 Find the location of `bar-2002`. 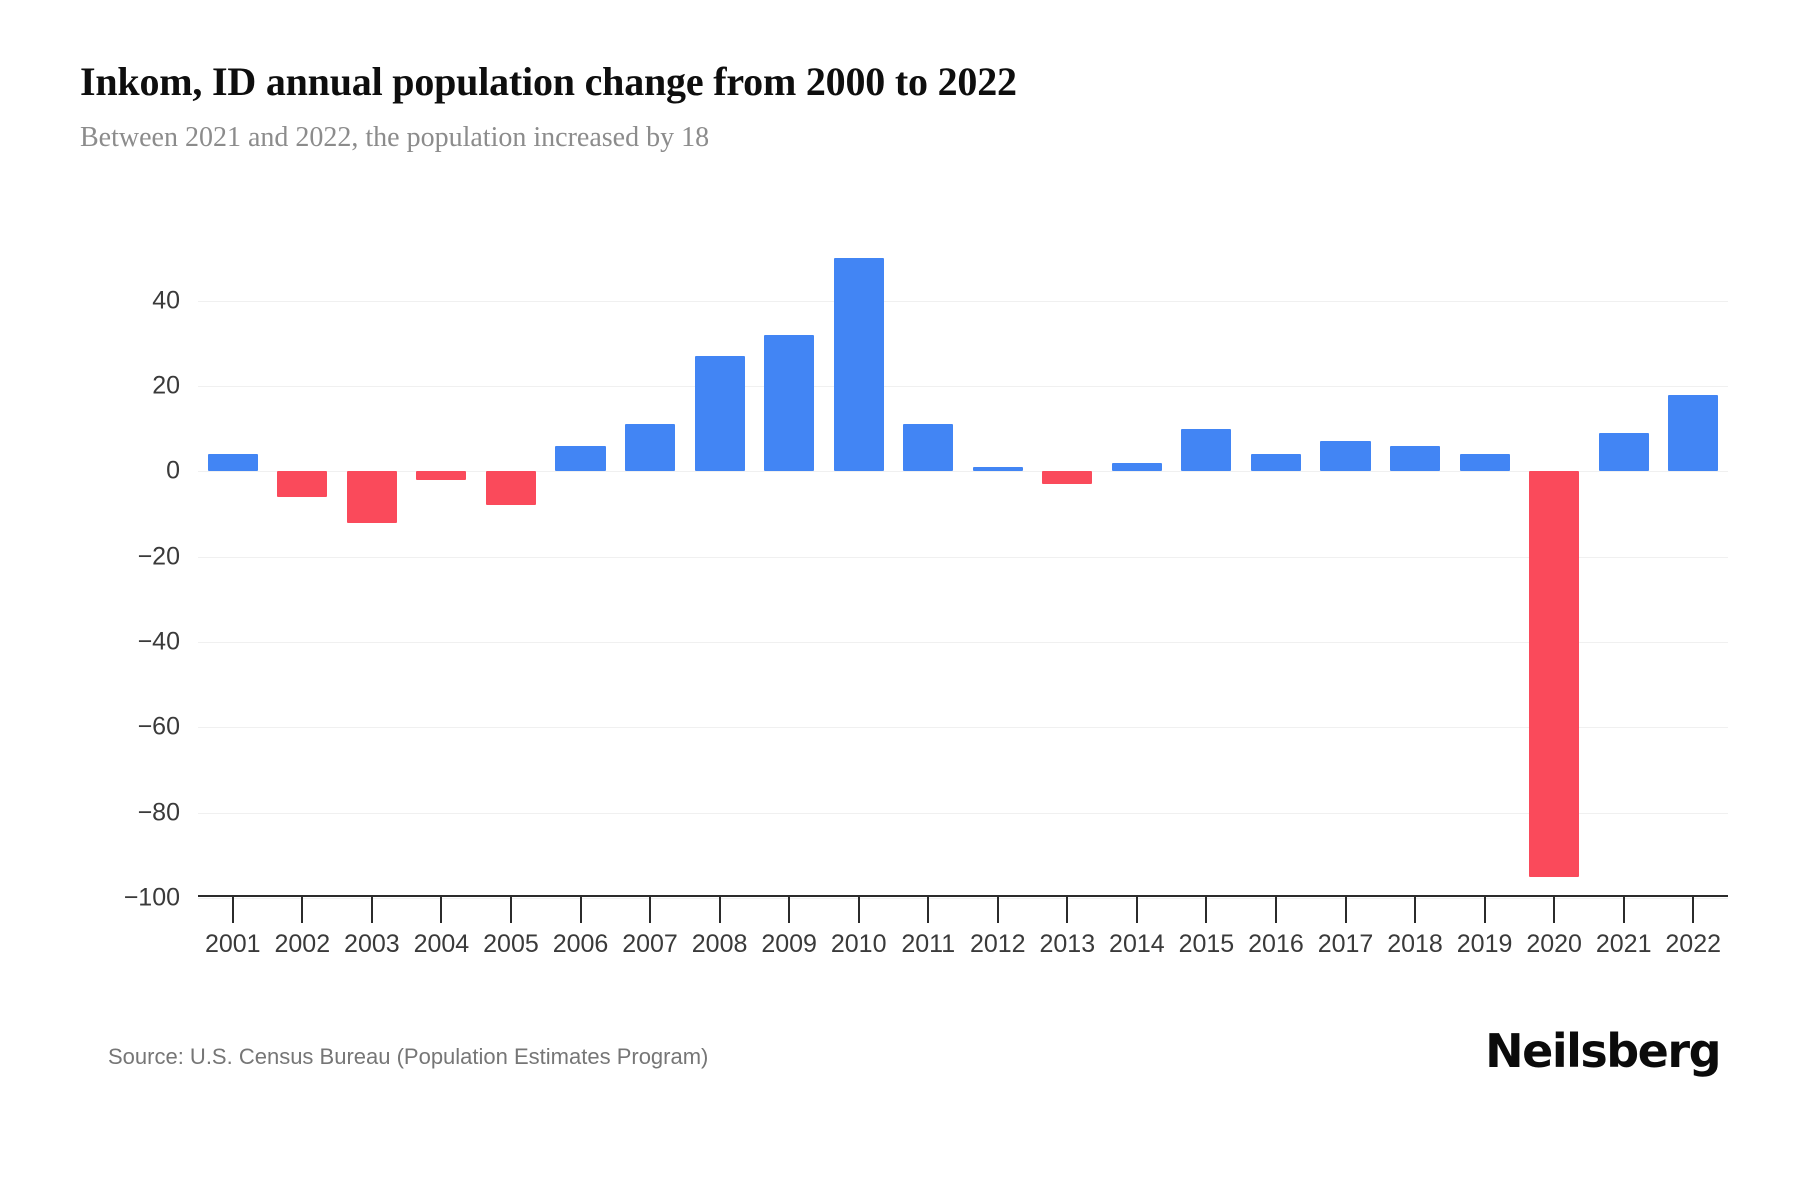

bar-2002 is located at coordinates (302, 484).